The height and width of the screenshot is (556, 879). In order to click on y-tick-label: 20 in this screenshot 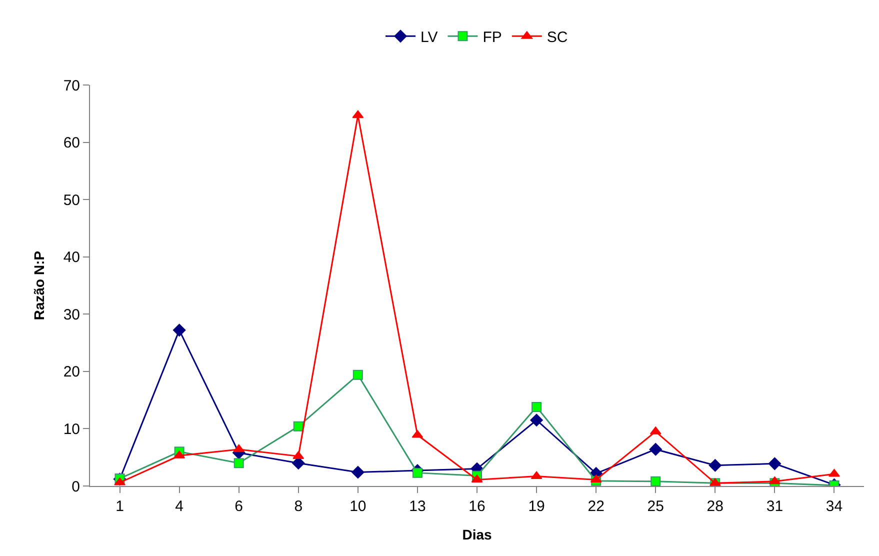, I will do `click(71, 372)`.